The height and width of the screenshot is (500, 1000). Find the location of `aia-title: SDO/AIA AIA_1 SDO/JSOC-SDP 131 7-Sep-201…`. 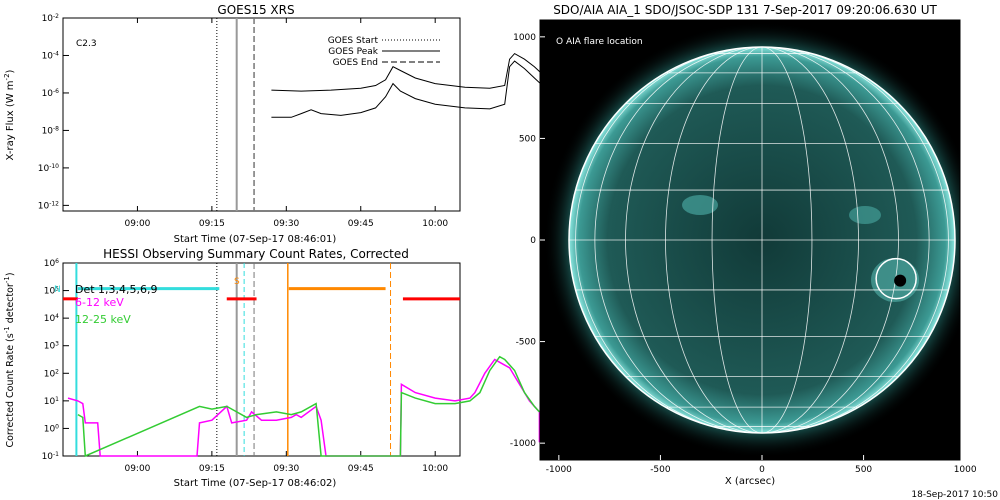

aia-title: SDO/AIA AIA_1 SDO/JSOC-SDP 131 7-Sep-201… is located at coordinates (745, 10).